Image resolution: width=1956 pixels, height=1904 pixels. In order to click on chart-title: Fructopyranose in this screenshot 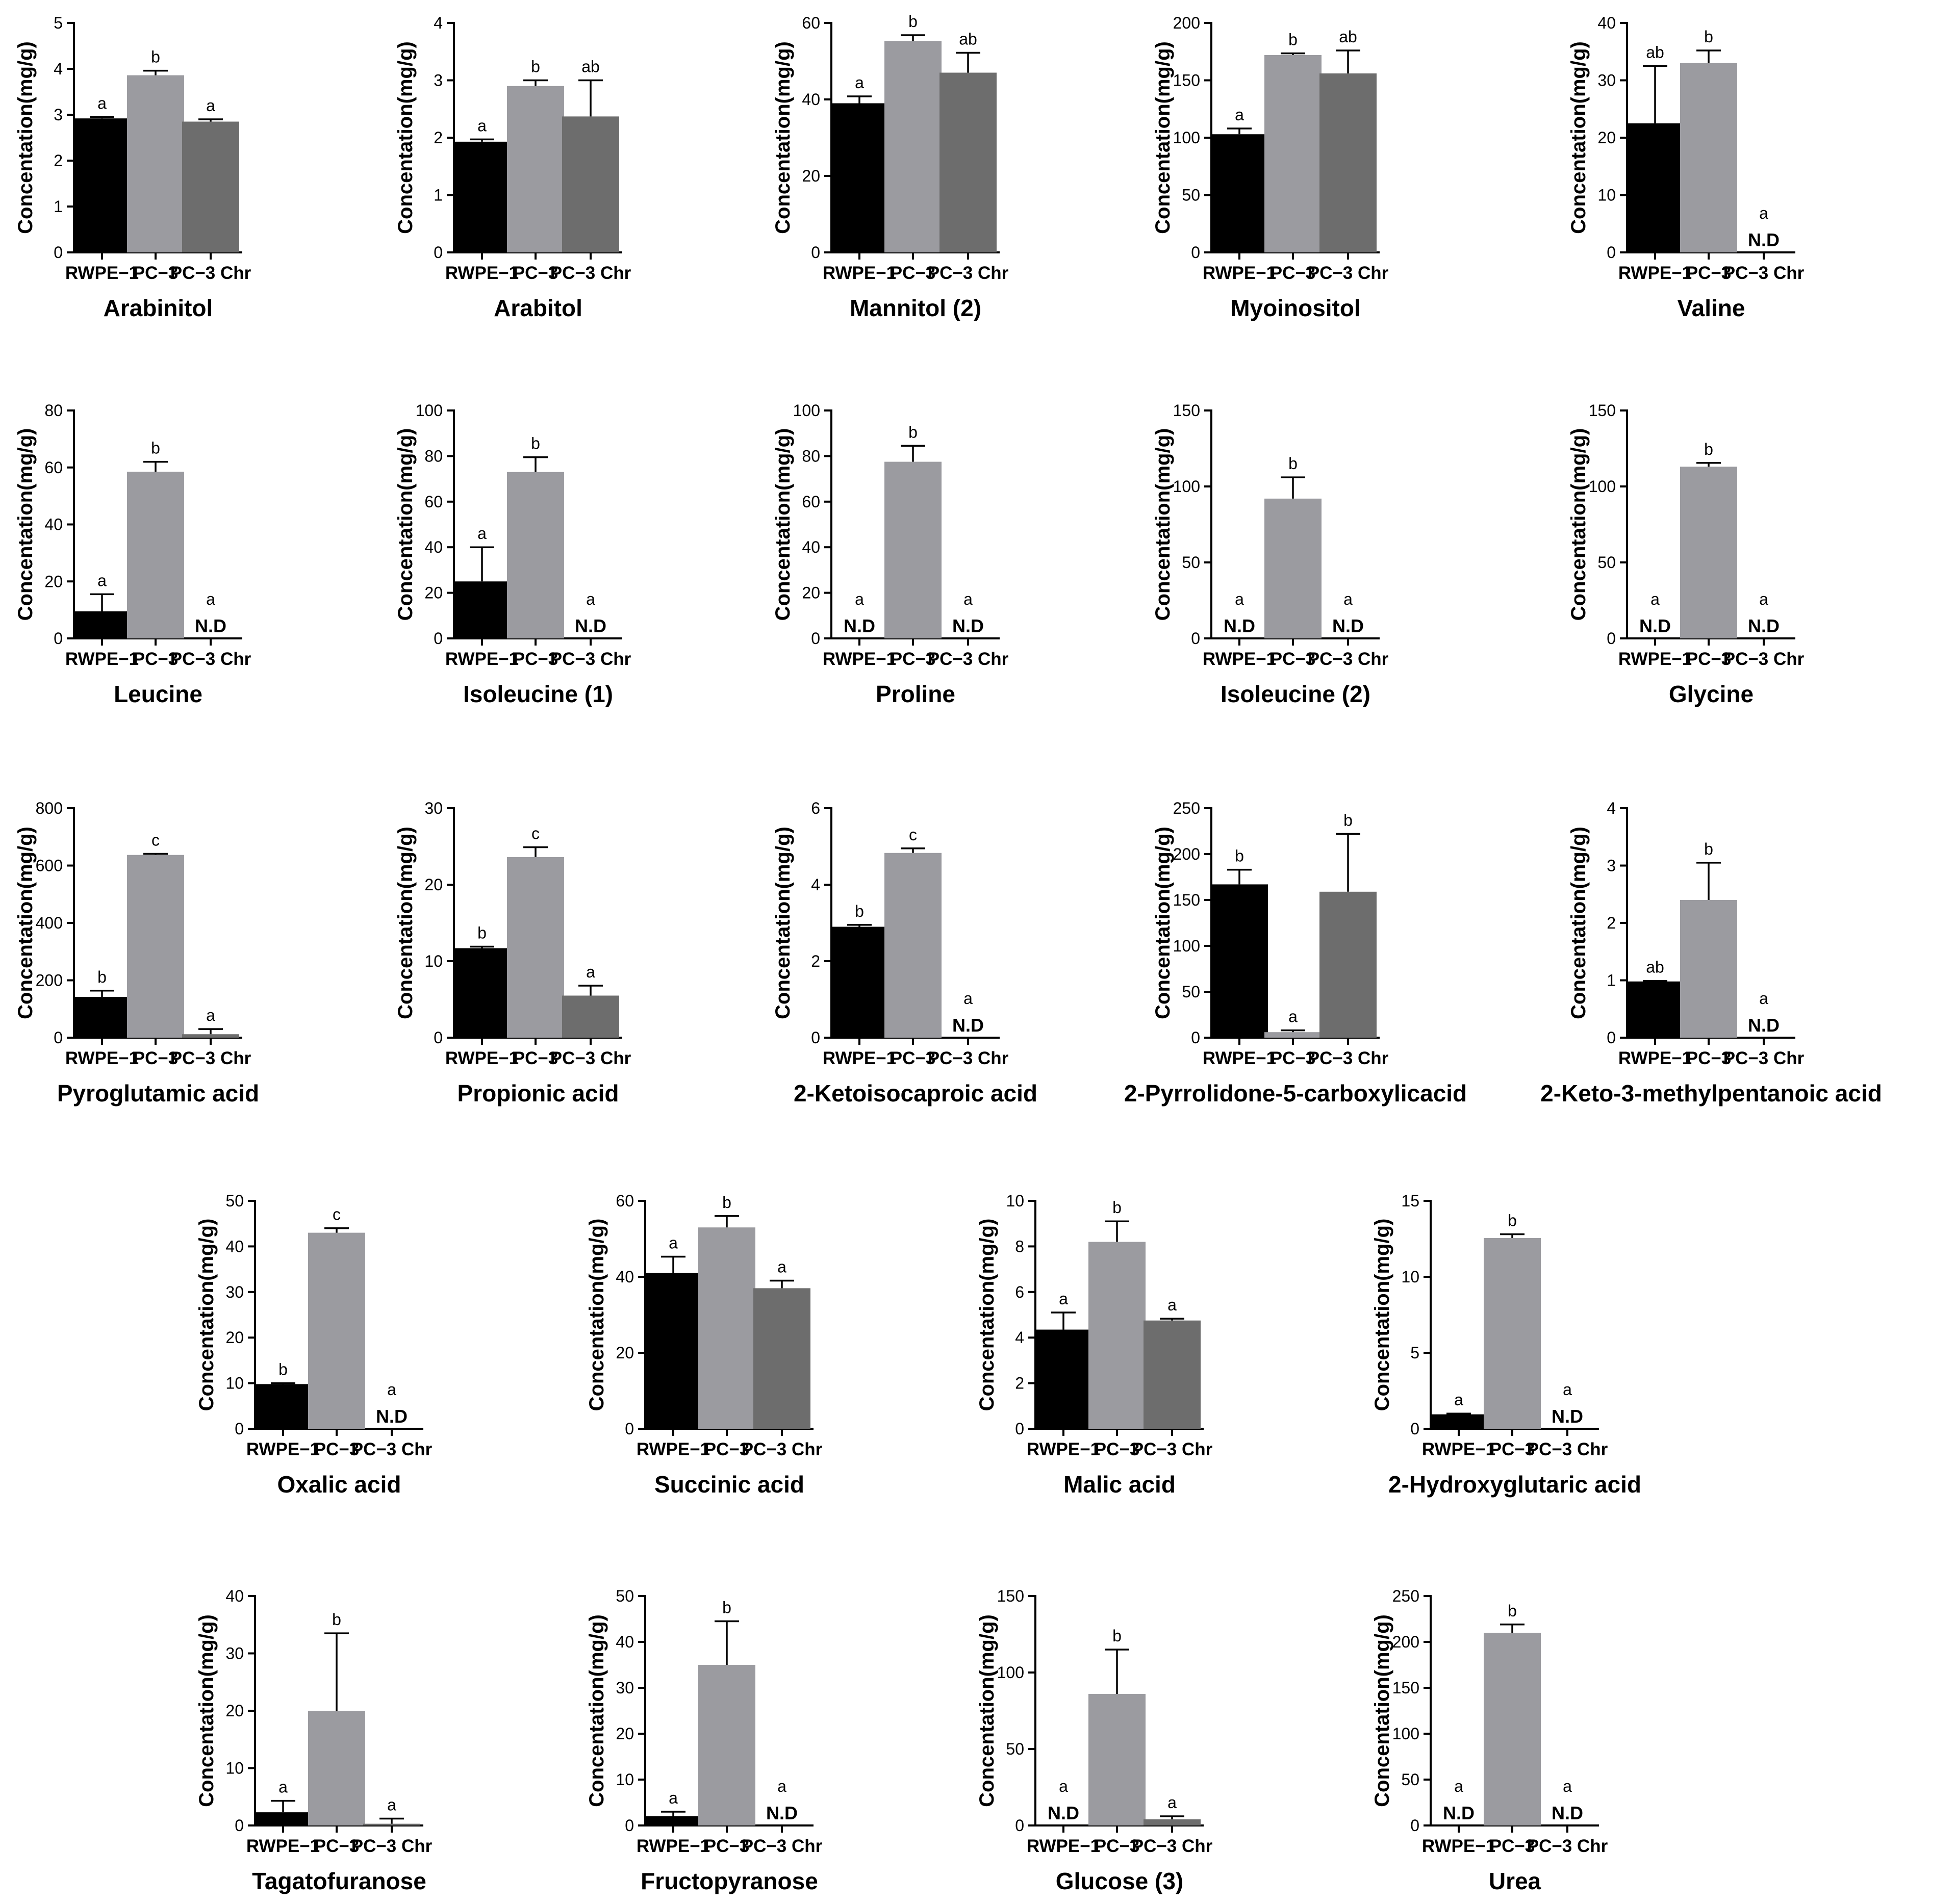, I will do `click(729, 1881)`.